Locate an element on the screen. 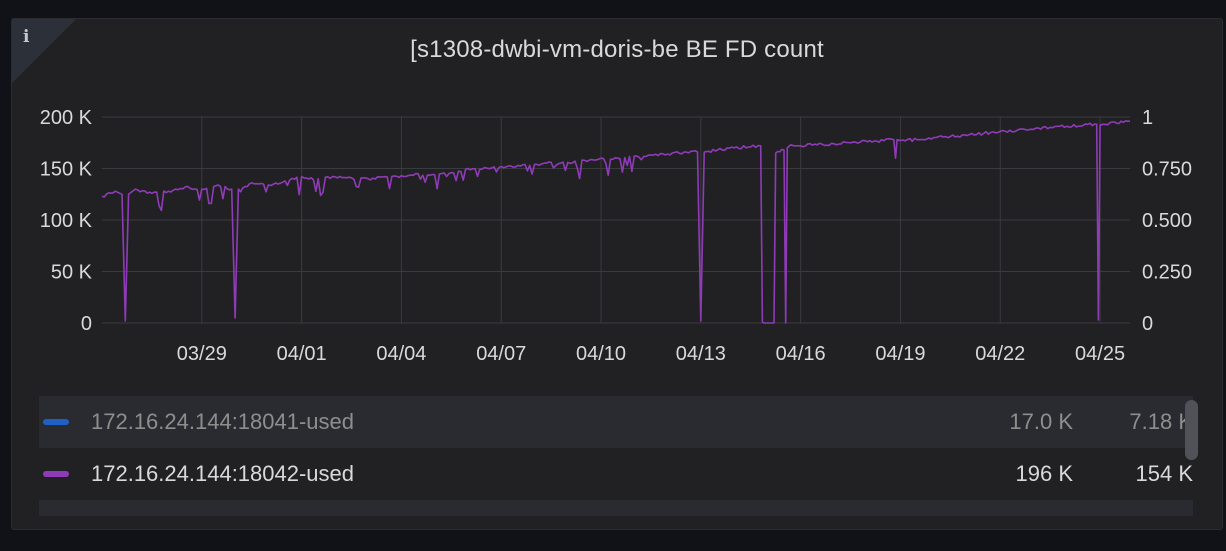 The image size is (1226, 551). x-tick-label: 04/19 is located at coordinates (900, 354).